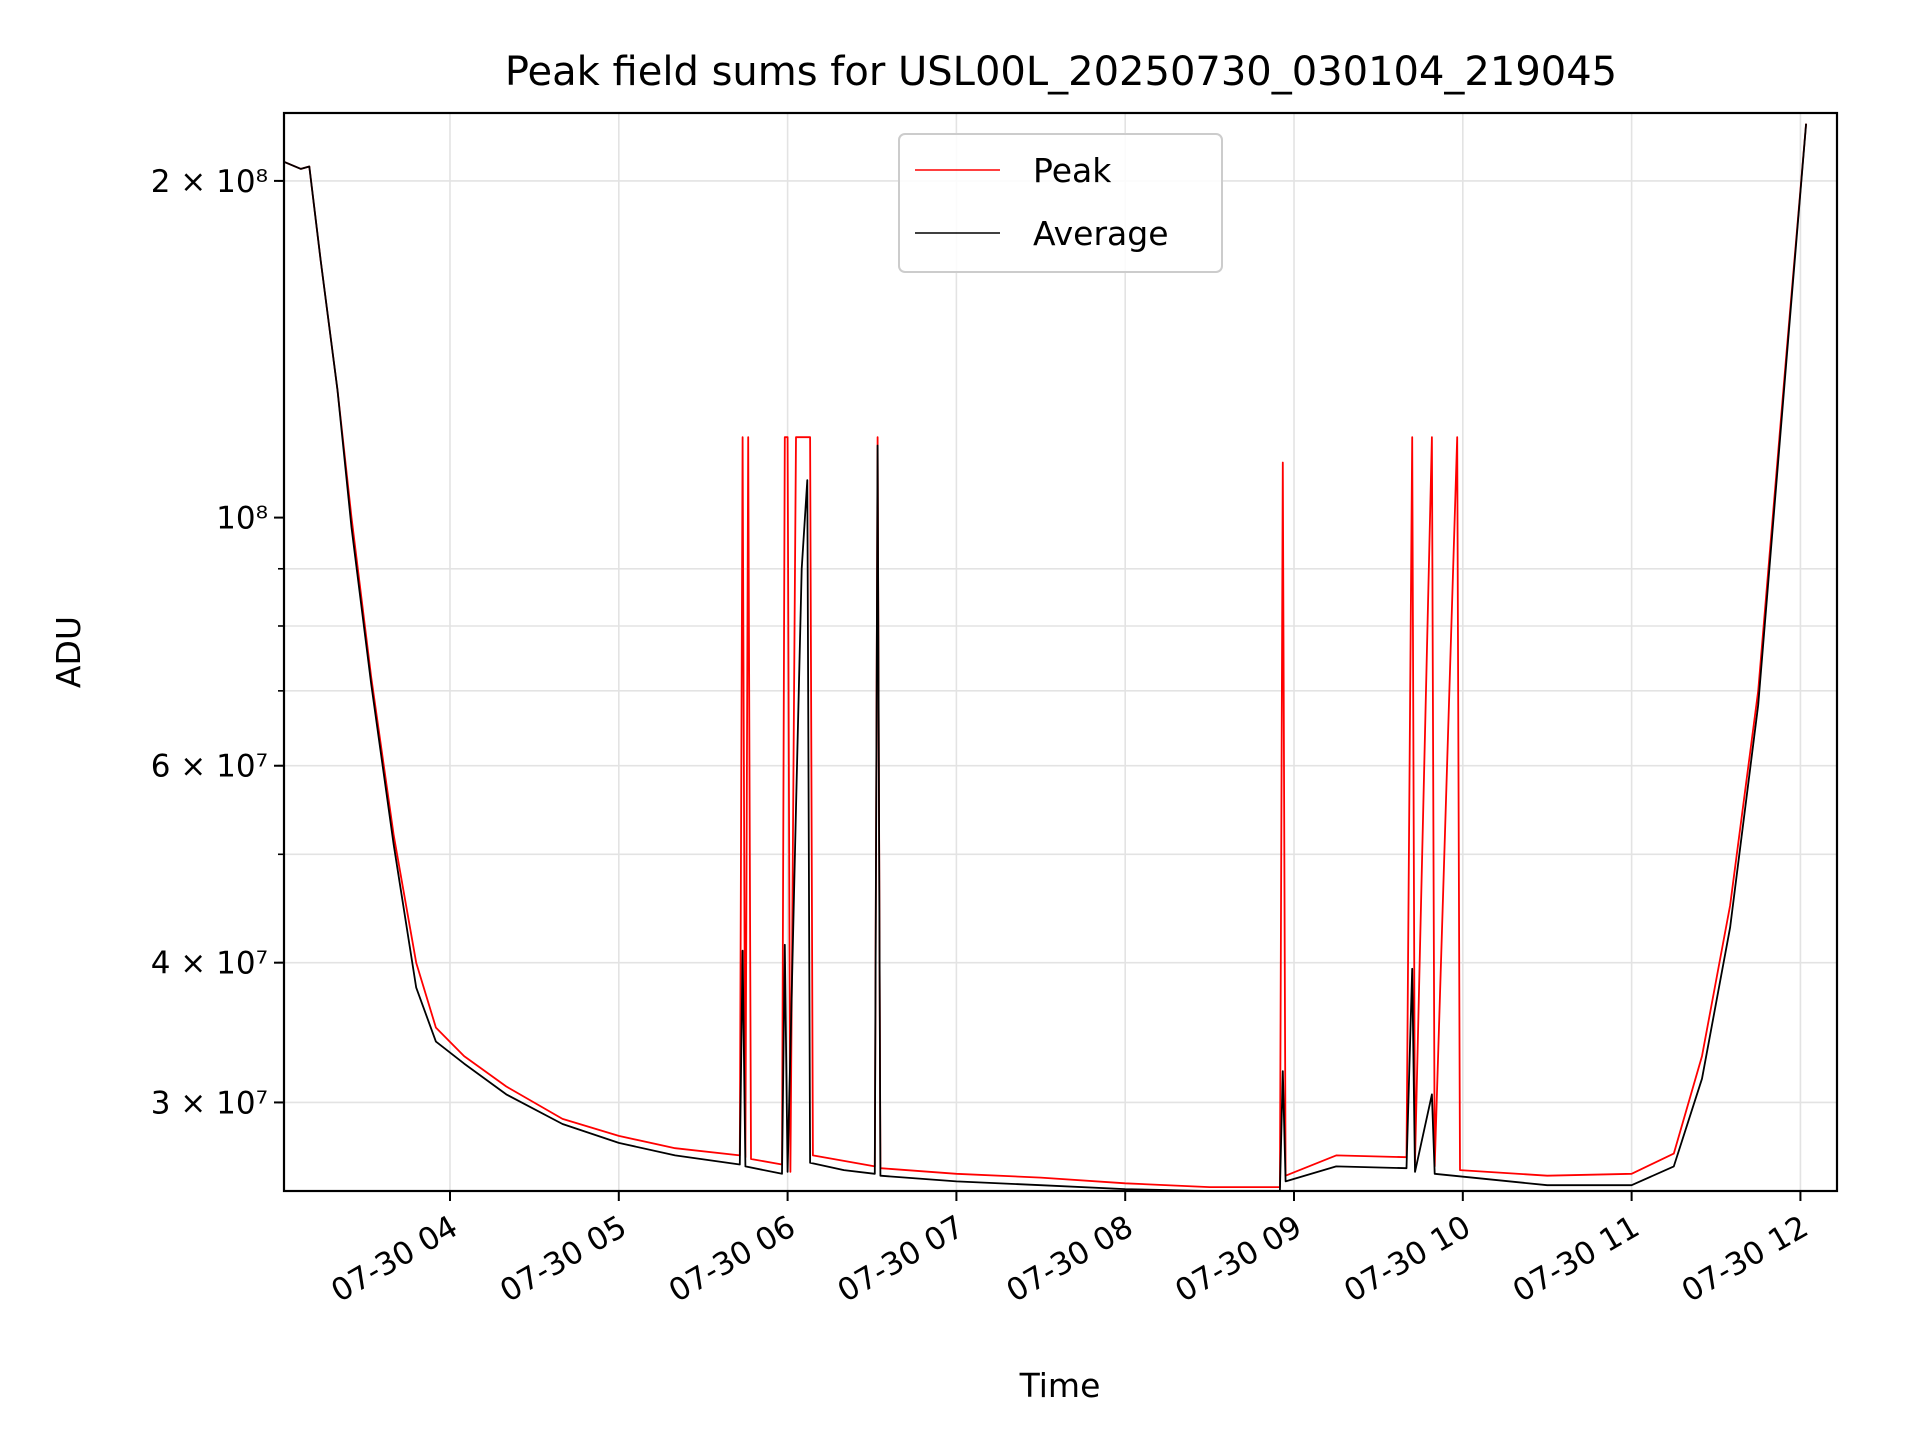  What do you see at coordinates (1101, 233) in the screenshot?
I see `legend-label-average: Average` at bounding box center [1101, 233].